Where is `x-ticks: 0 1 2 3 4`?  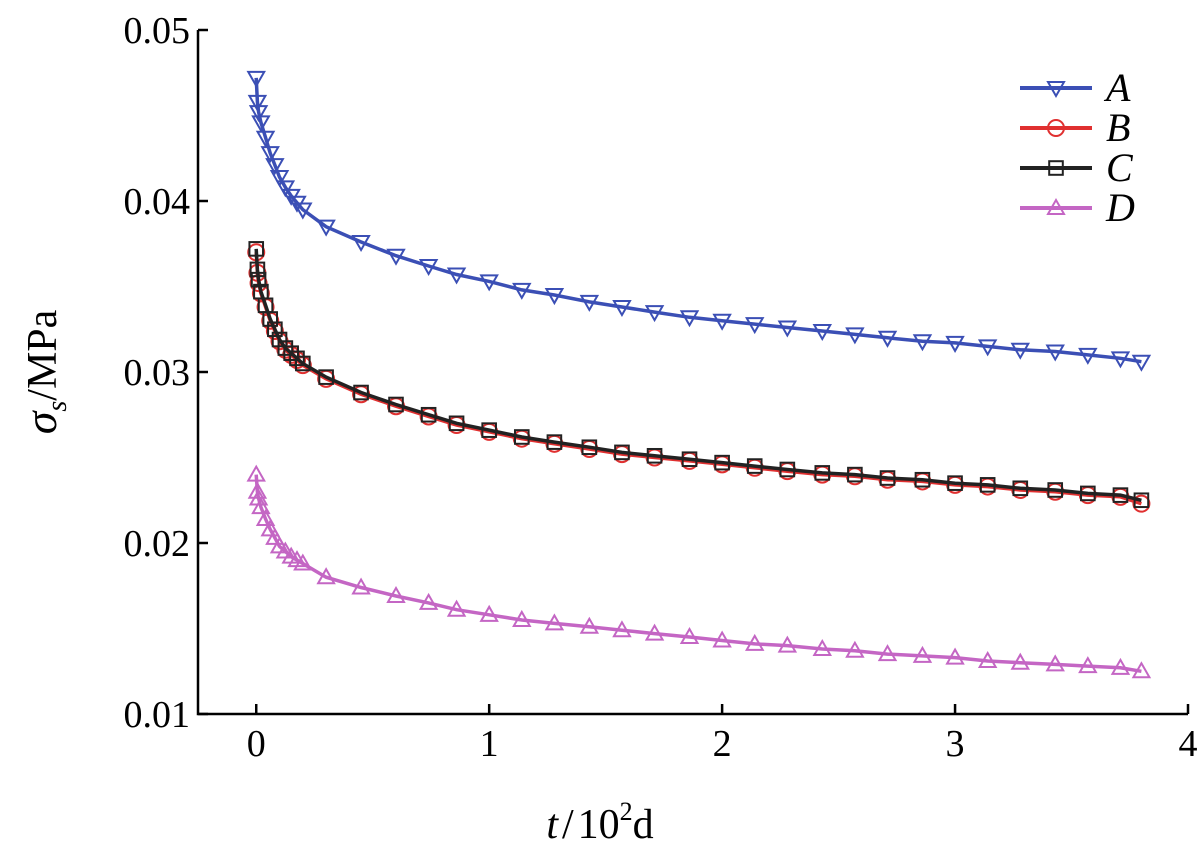 x-ticks: 0 1 2 3 4 is located at coordinates (722, 734).